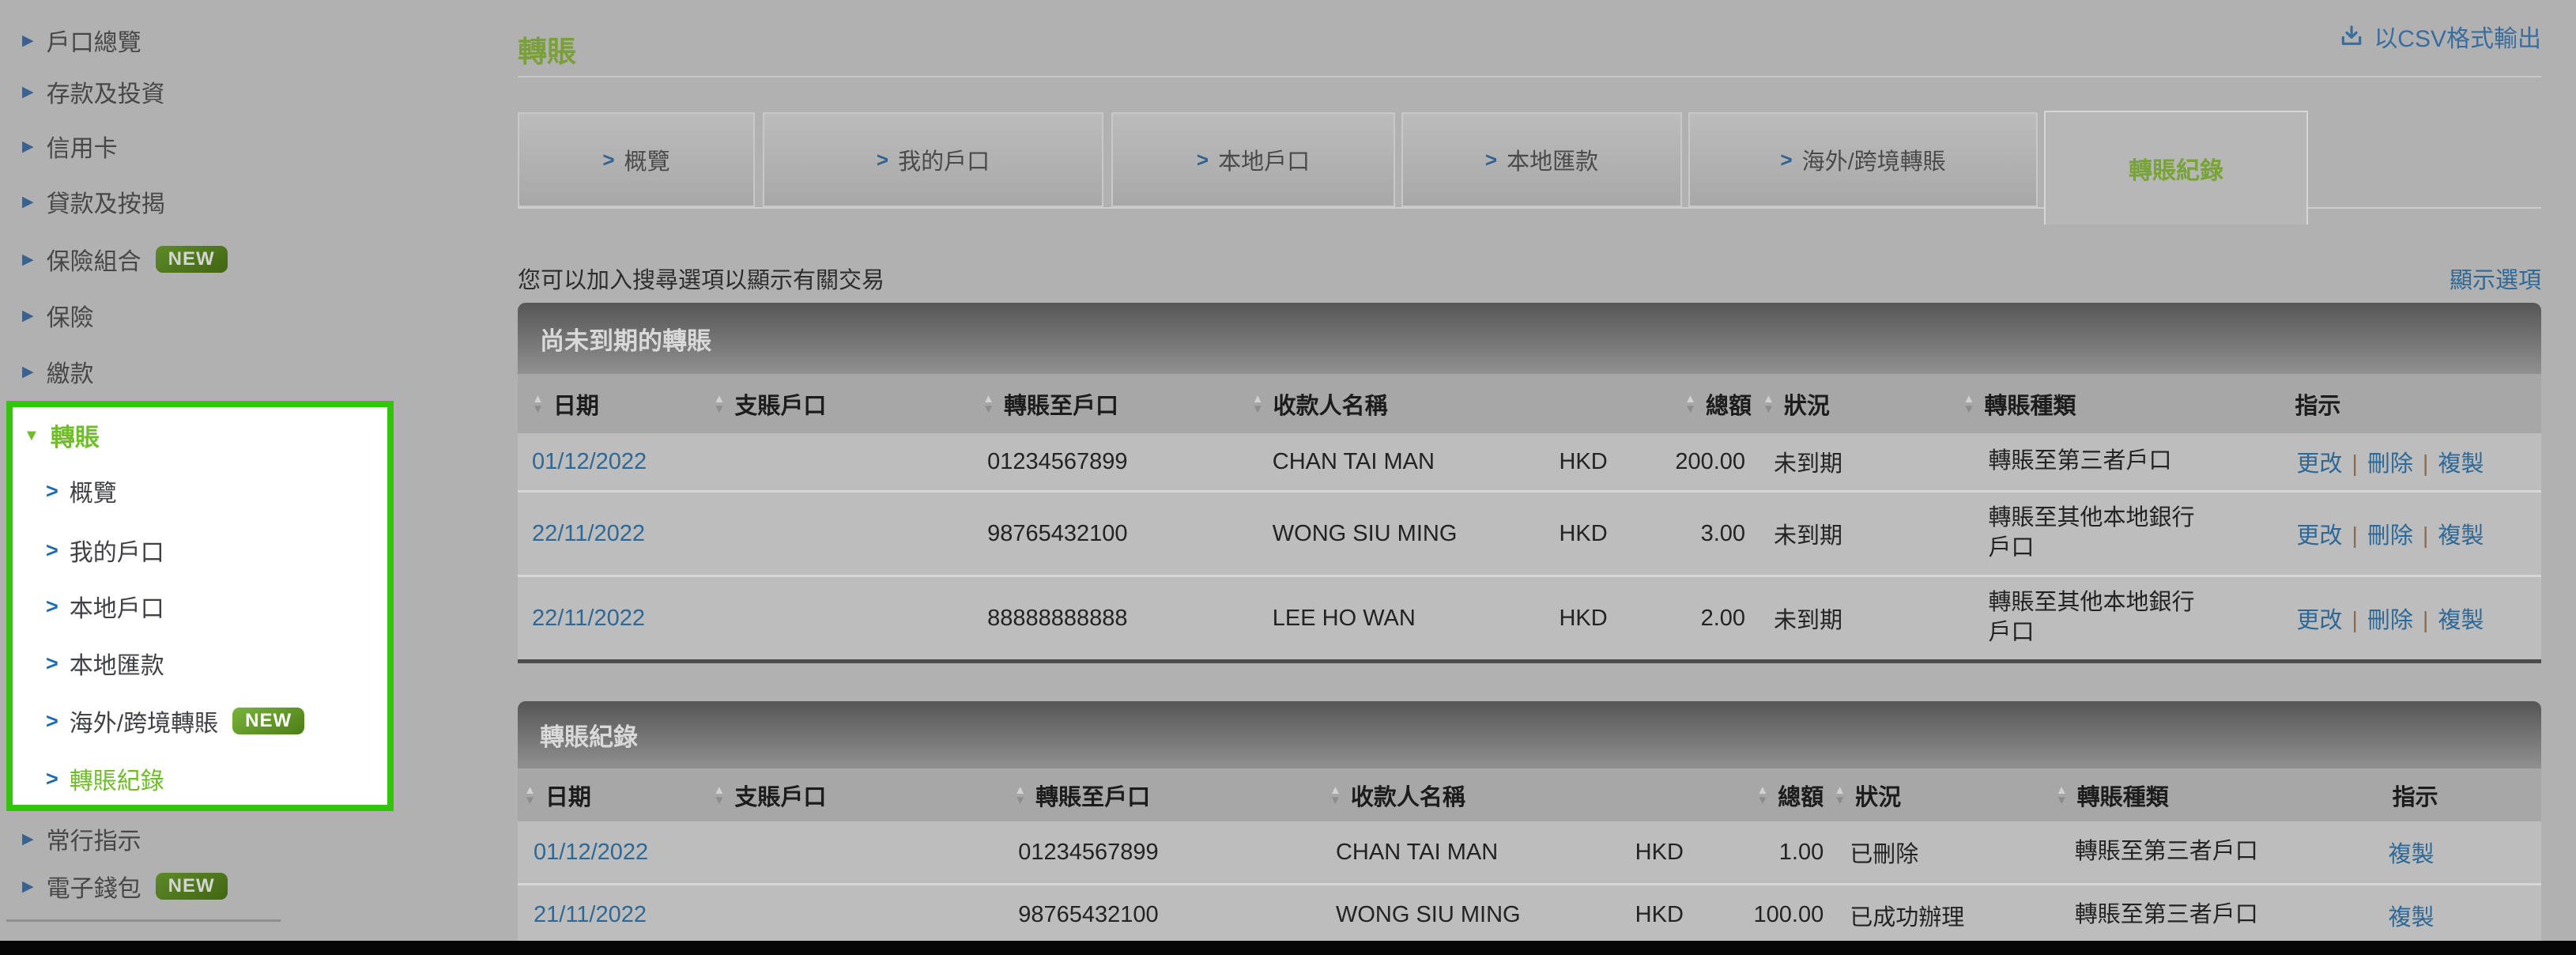 This screenshot has height=955, width=2576. I want to click on tab-overview: > 概覽, so click(636, 159).